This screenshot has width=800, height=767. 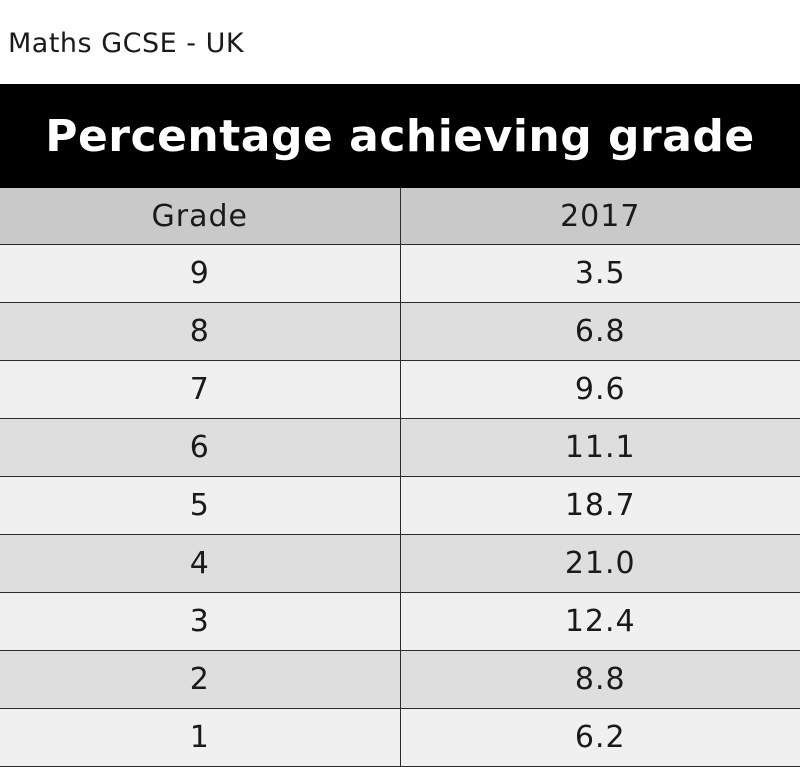 I want to click on table-title: Percentage achieving grade, so click(x=400, y=136).